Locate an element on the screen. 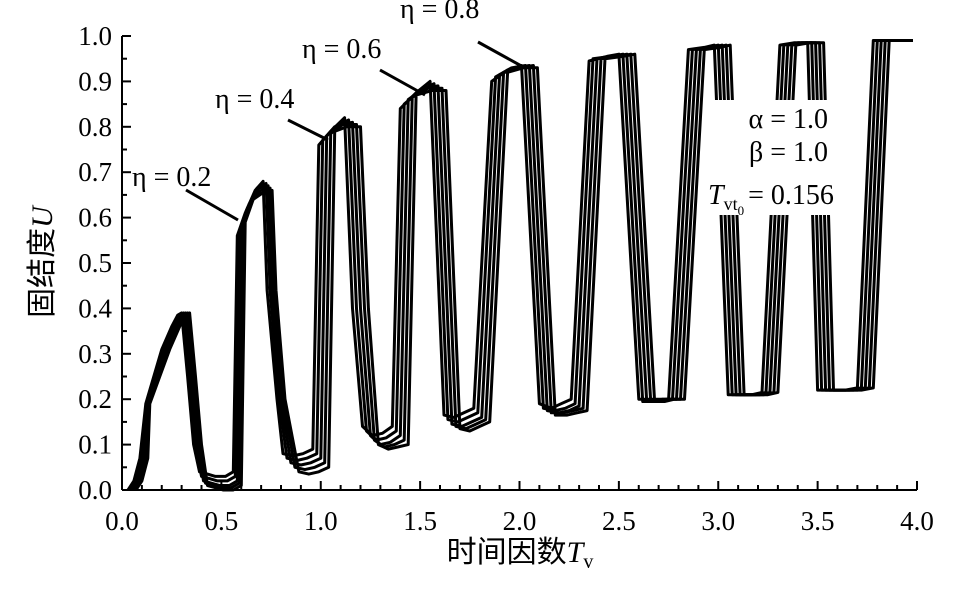  eta-0.8-leader is located at coordinates (501, 55).